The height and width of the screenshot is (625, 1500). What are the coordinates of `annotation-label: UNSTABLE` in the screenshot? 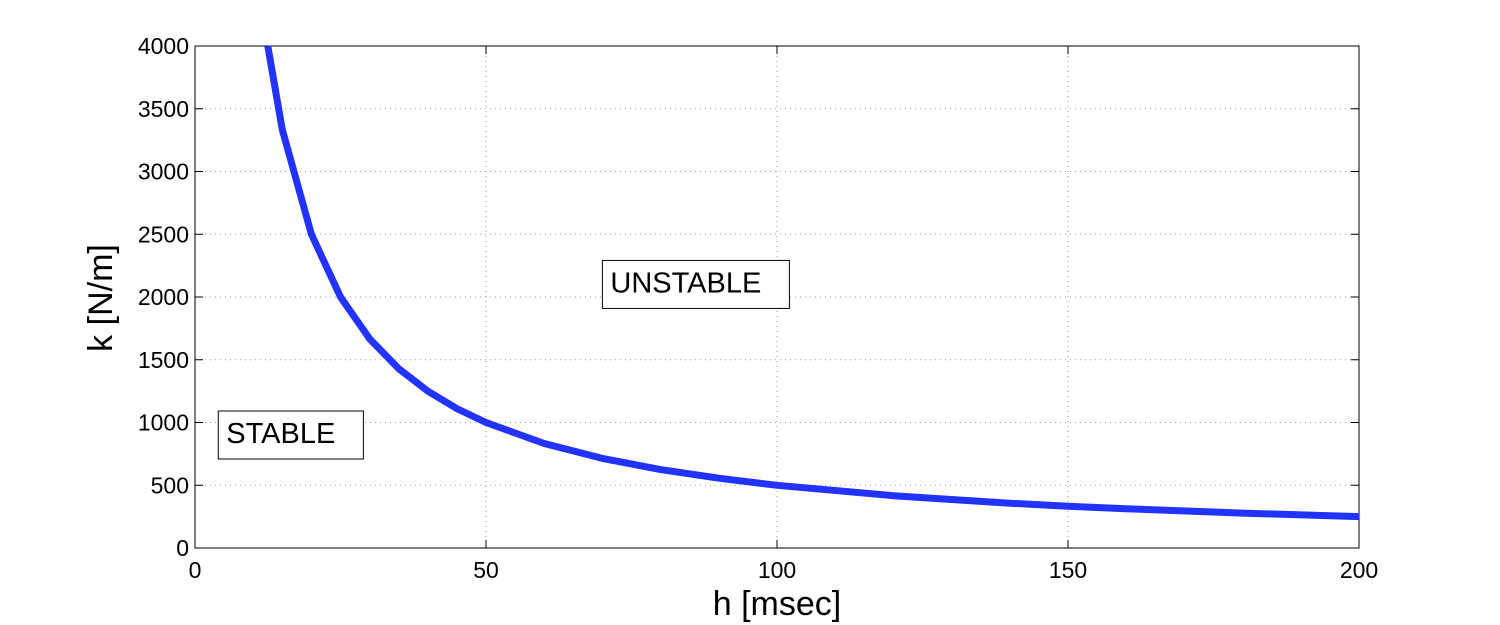 It's located at (685, 283).